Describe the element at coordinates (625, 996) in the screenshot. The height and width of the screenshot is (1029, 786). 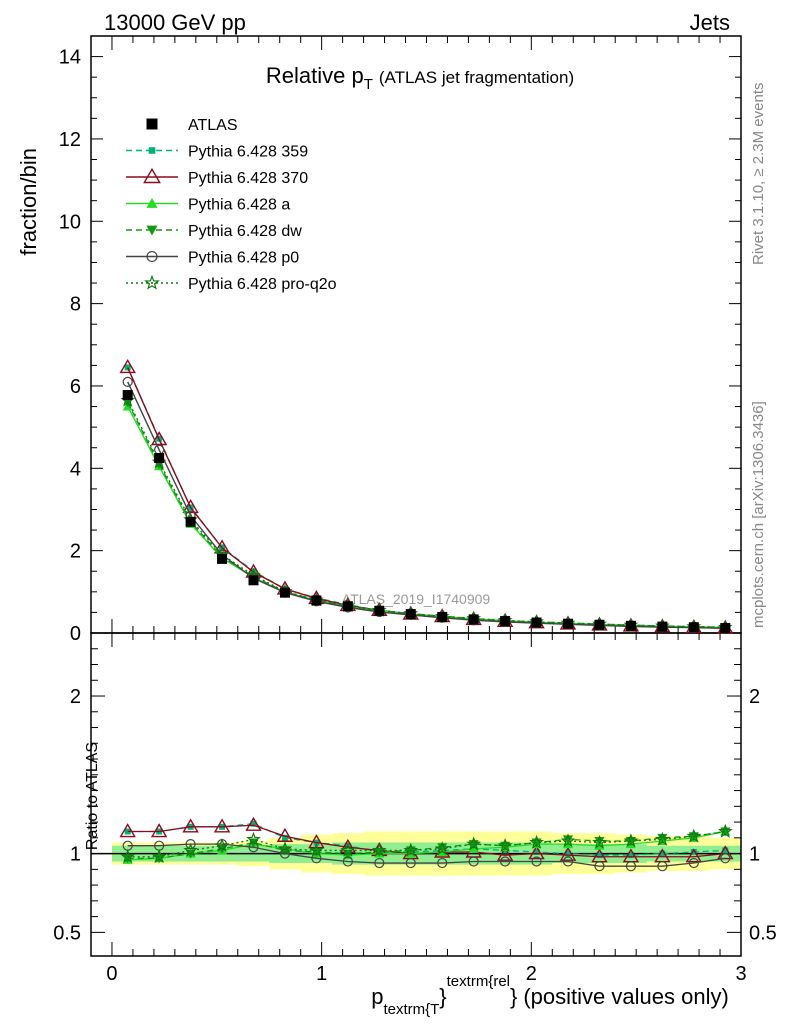
I see `xlabel-suffix: (positive values only)` at that location.